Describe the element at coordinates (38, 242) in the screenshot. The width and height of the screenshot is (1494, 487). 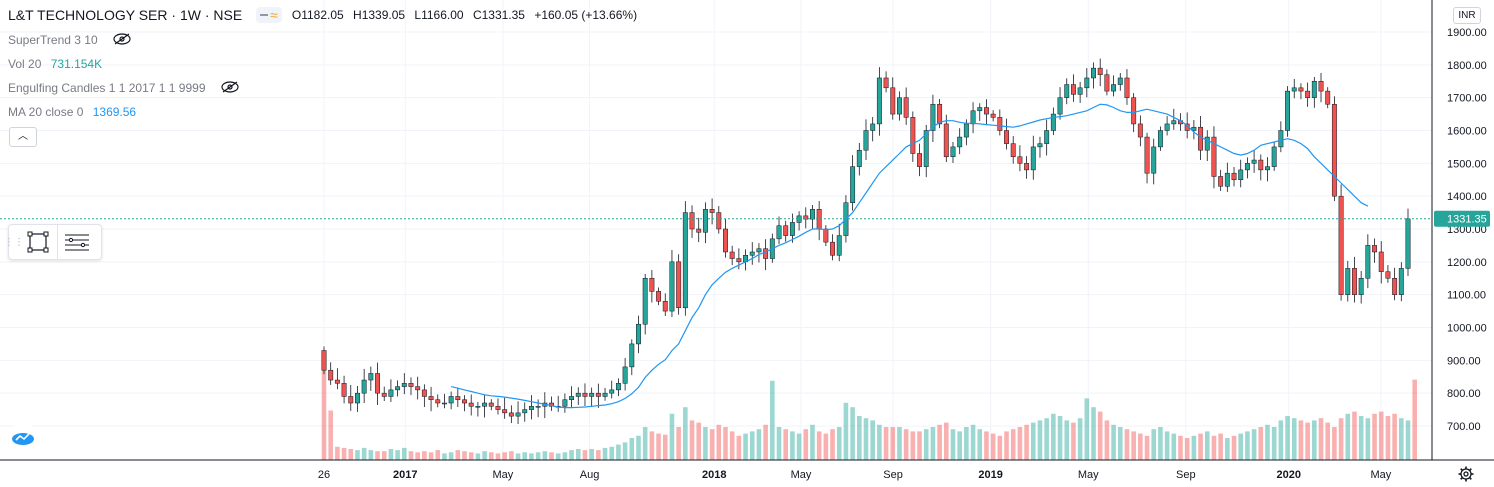
I see `rectangle-tool-button` at that location.